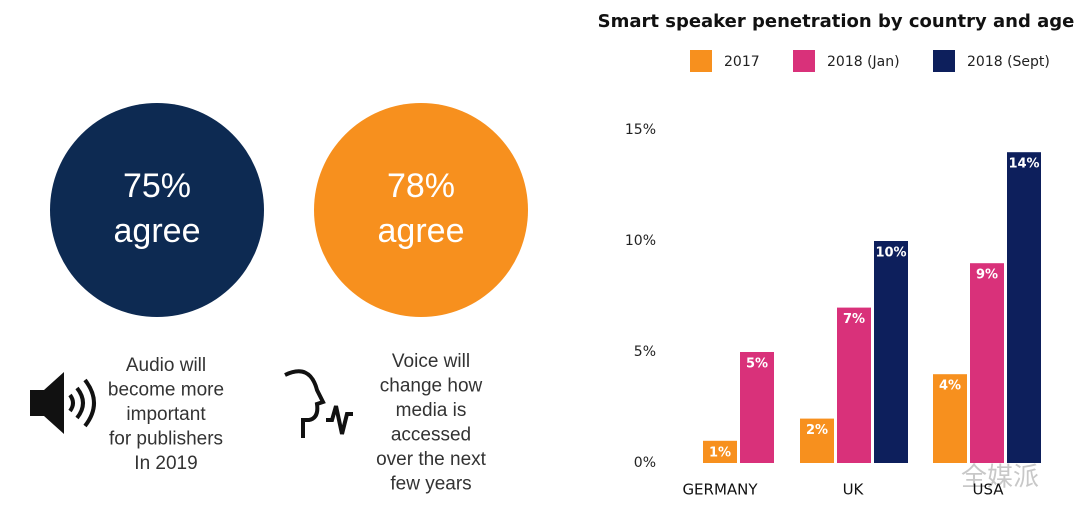 The width and height of the screenshot is (1080, 526). Describe the element at coordinates (166, 390) in the screenshot. I see `stat-caption: become more` at that location.